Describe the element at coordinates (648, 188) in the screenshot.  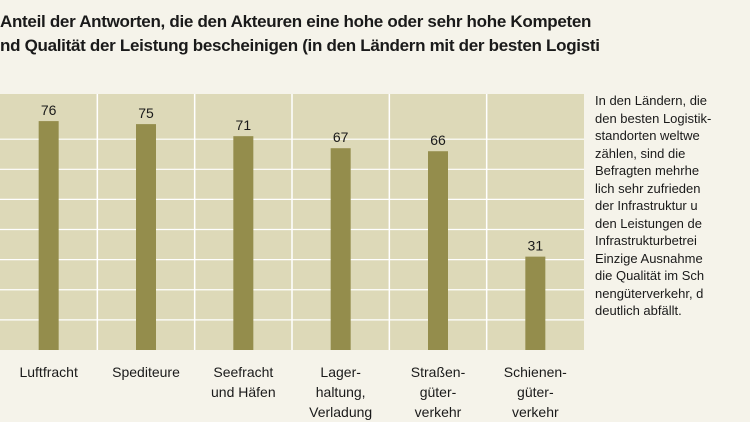
I see `side-line: lich sehr zufrieden` at that location.